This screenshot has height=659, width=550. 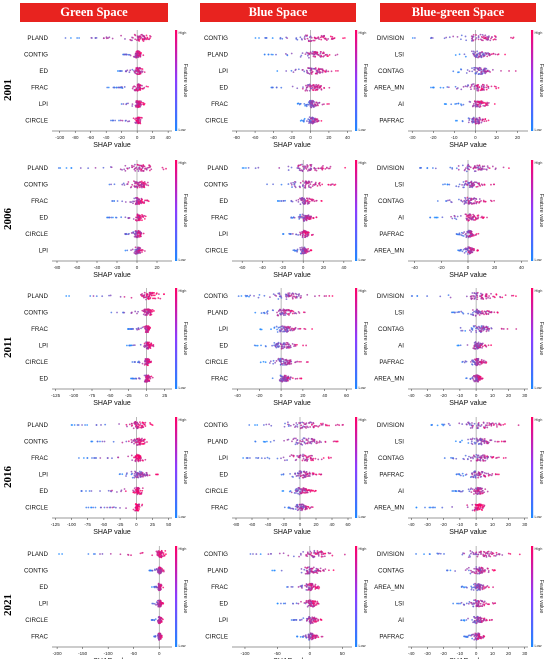 I want to click on x-tick-label: 40, so click(x=169, y=137).